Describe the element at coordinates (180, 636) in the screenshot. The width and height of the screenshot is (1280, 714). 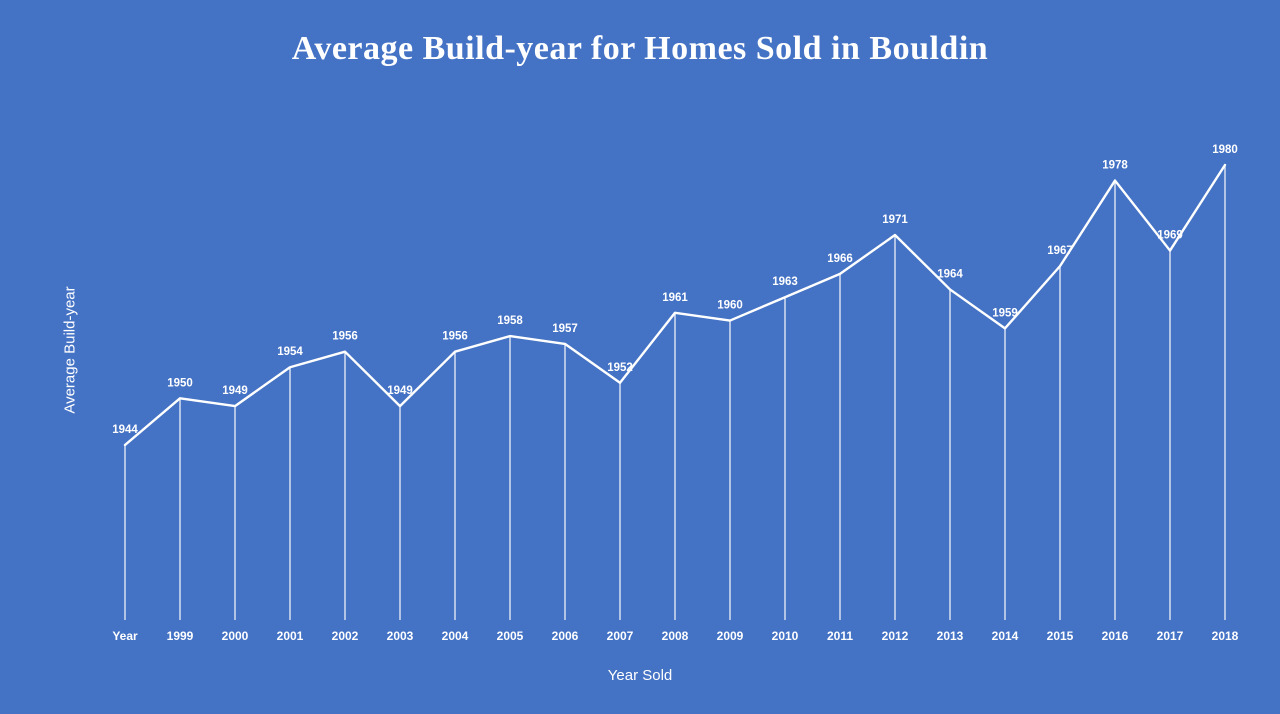
I see `x-tick-label: 1999` at that location.